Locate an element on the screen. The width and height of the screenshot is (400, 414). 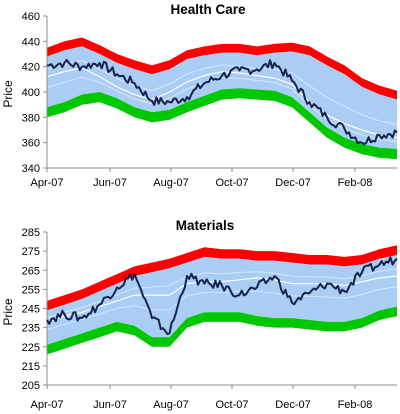
y-tick-label: 265 is located at coordinates (31, 271).